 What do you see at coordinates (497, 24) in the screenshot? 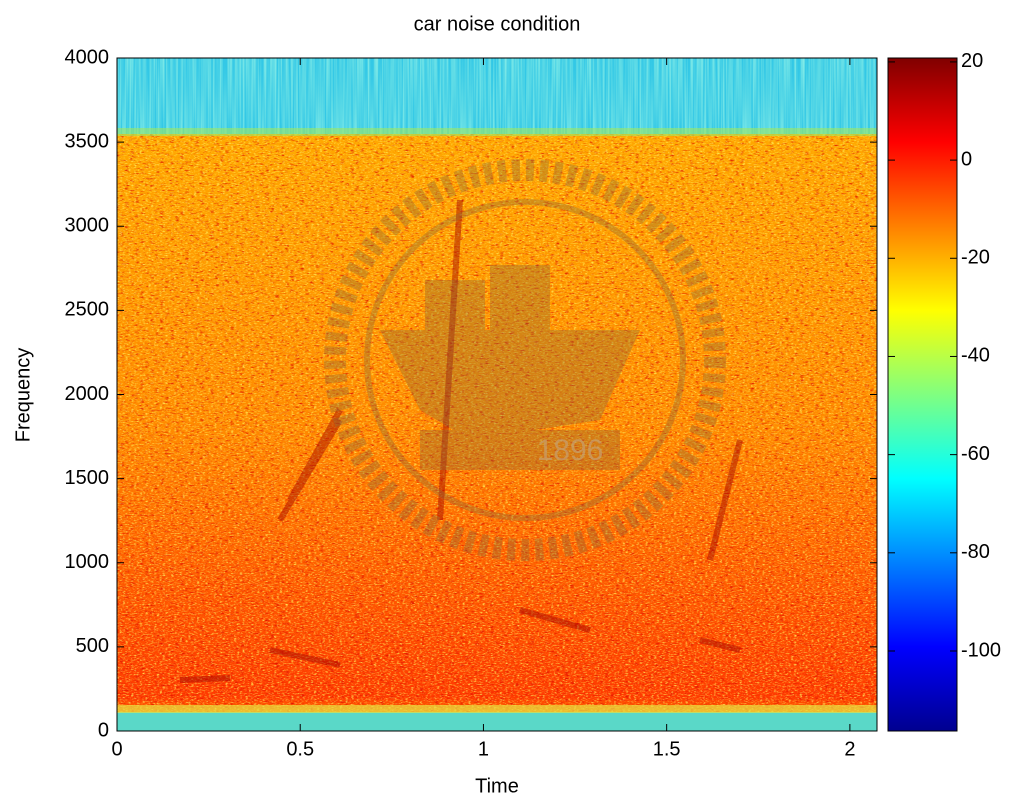
I see `chart-title: car noise condition` at bounding box center [497, 24].